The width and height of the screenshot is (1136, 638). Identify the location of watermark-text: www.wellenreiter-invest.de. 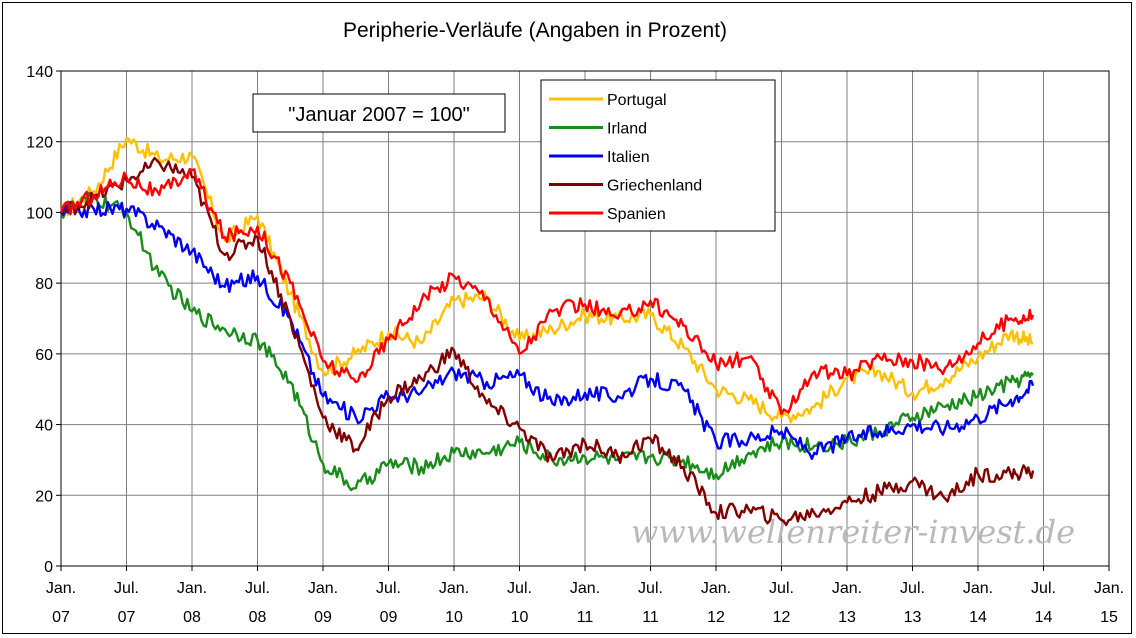
(853, 532).